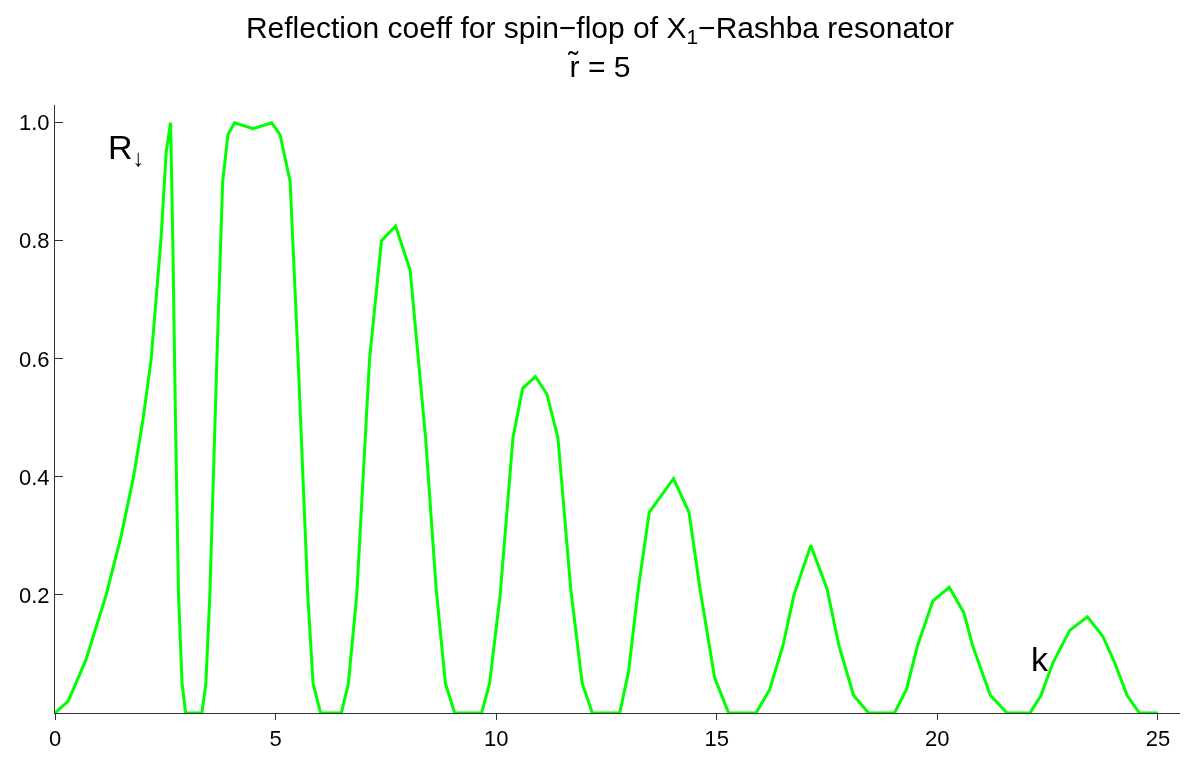  What do you see at coordinates (34, 477) in the screenshot?
I see `y-tick-label: 0.4` at bounding box center [34, 477].